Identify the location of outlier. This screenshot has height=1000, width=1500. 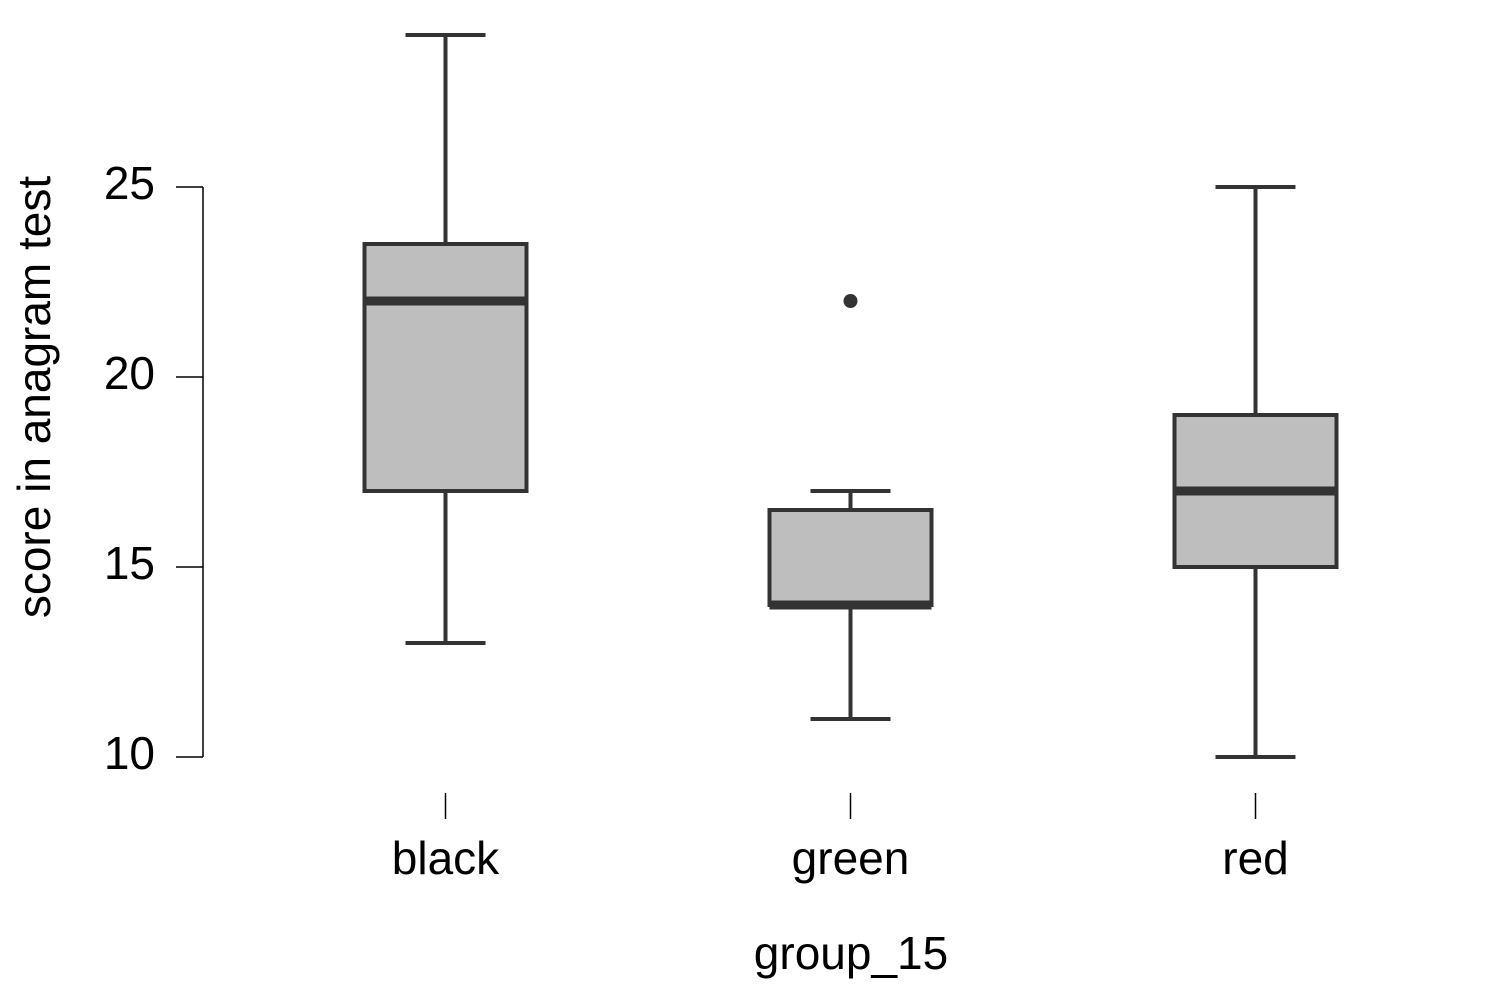
(850, 301).